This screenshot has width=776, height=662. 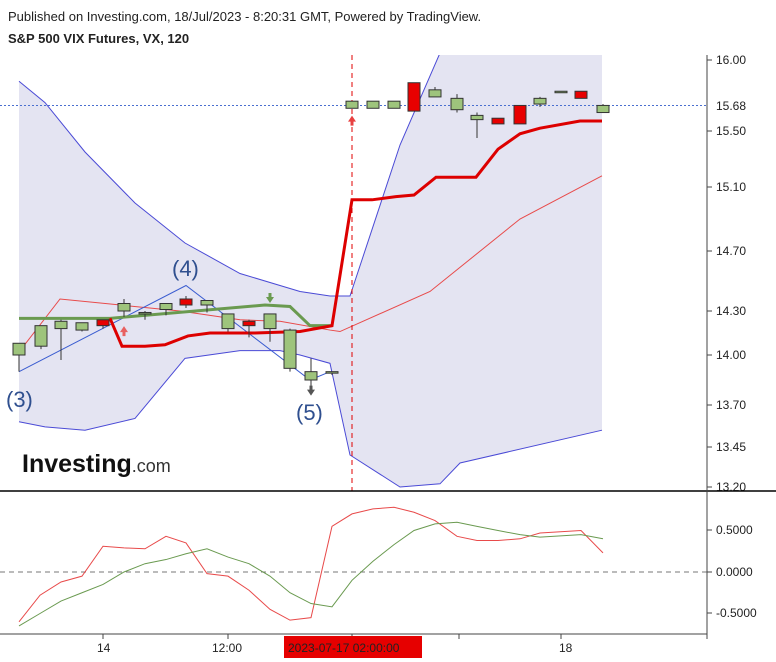 What do you see at coordinates (731, 187) in the screenshot?
I see `price-tick-label: 15.10` at bounding box center [731, 187].